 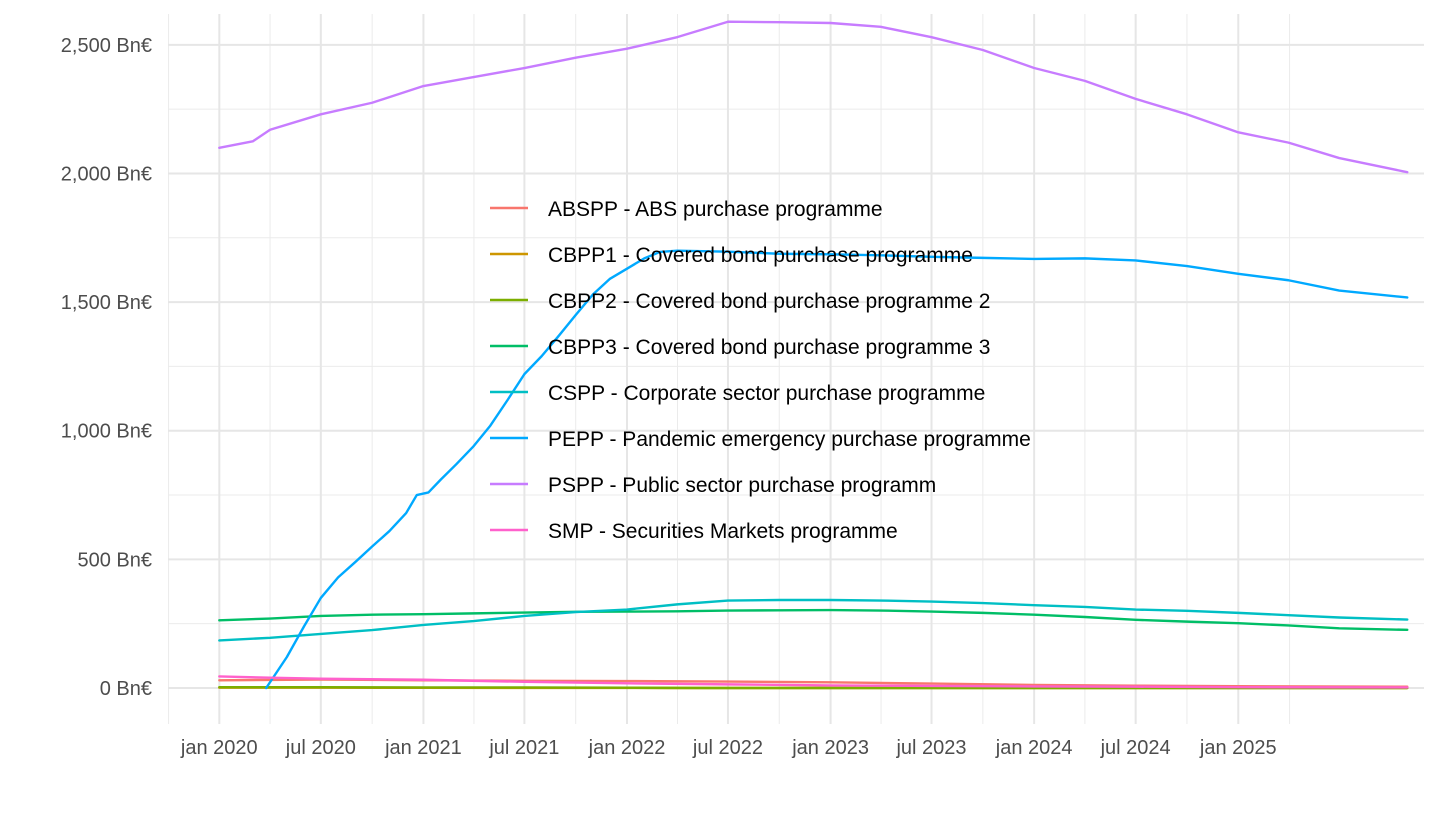 What do you see at coordinates (627, 748) in the screenshot?
I see `x-tick-label: jan 2022` at bounding box center [627, 748].